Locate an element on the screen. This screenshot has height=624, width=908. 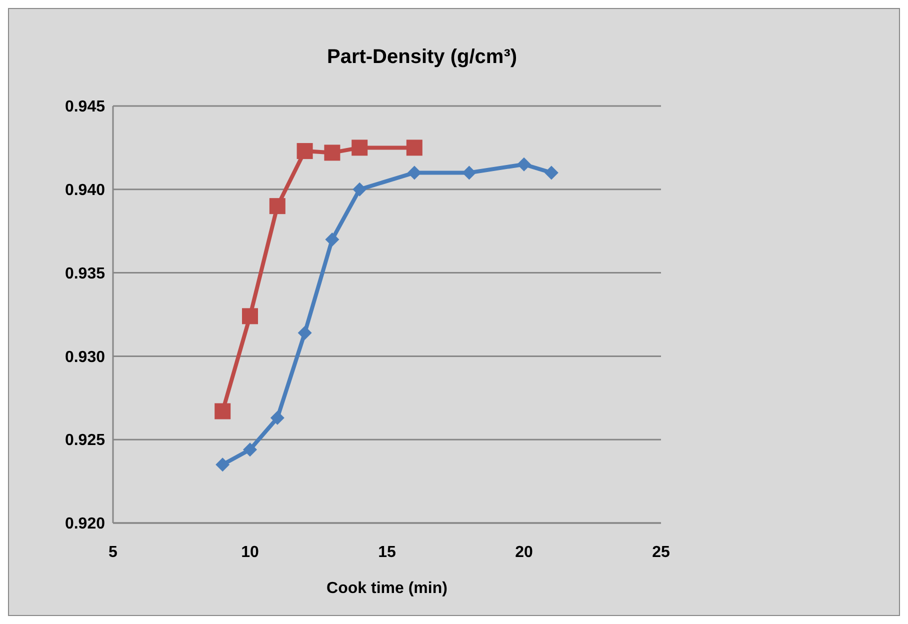
y-tick-label: 0.935 is located at coordinates (85, 273).